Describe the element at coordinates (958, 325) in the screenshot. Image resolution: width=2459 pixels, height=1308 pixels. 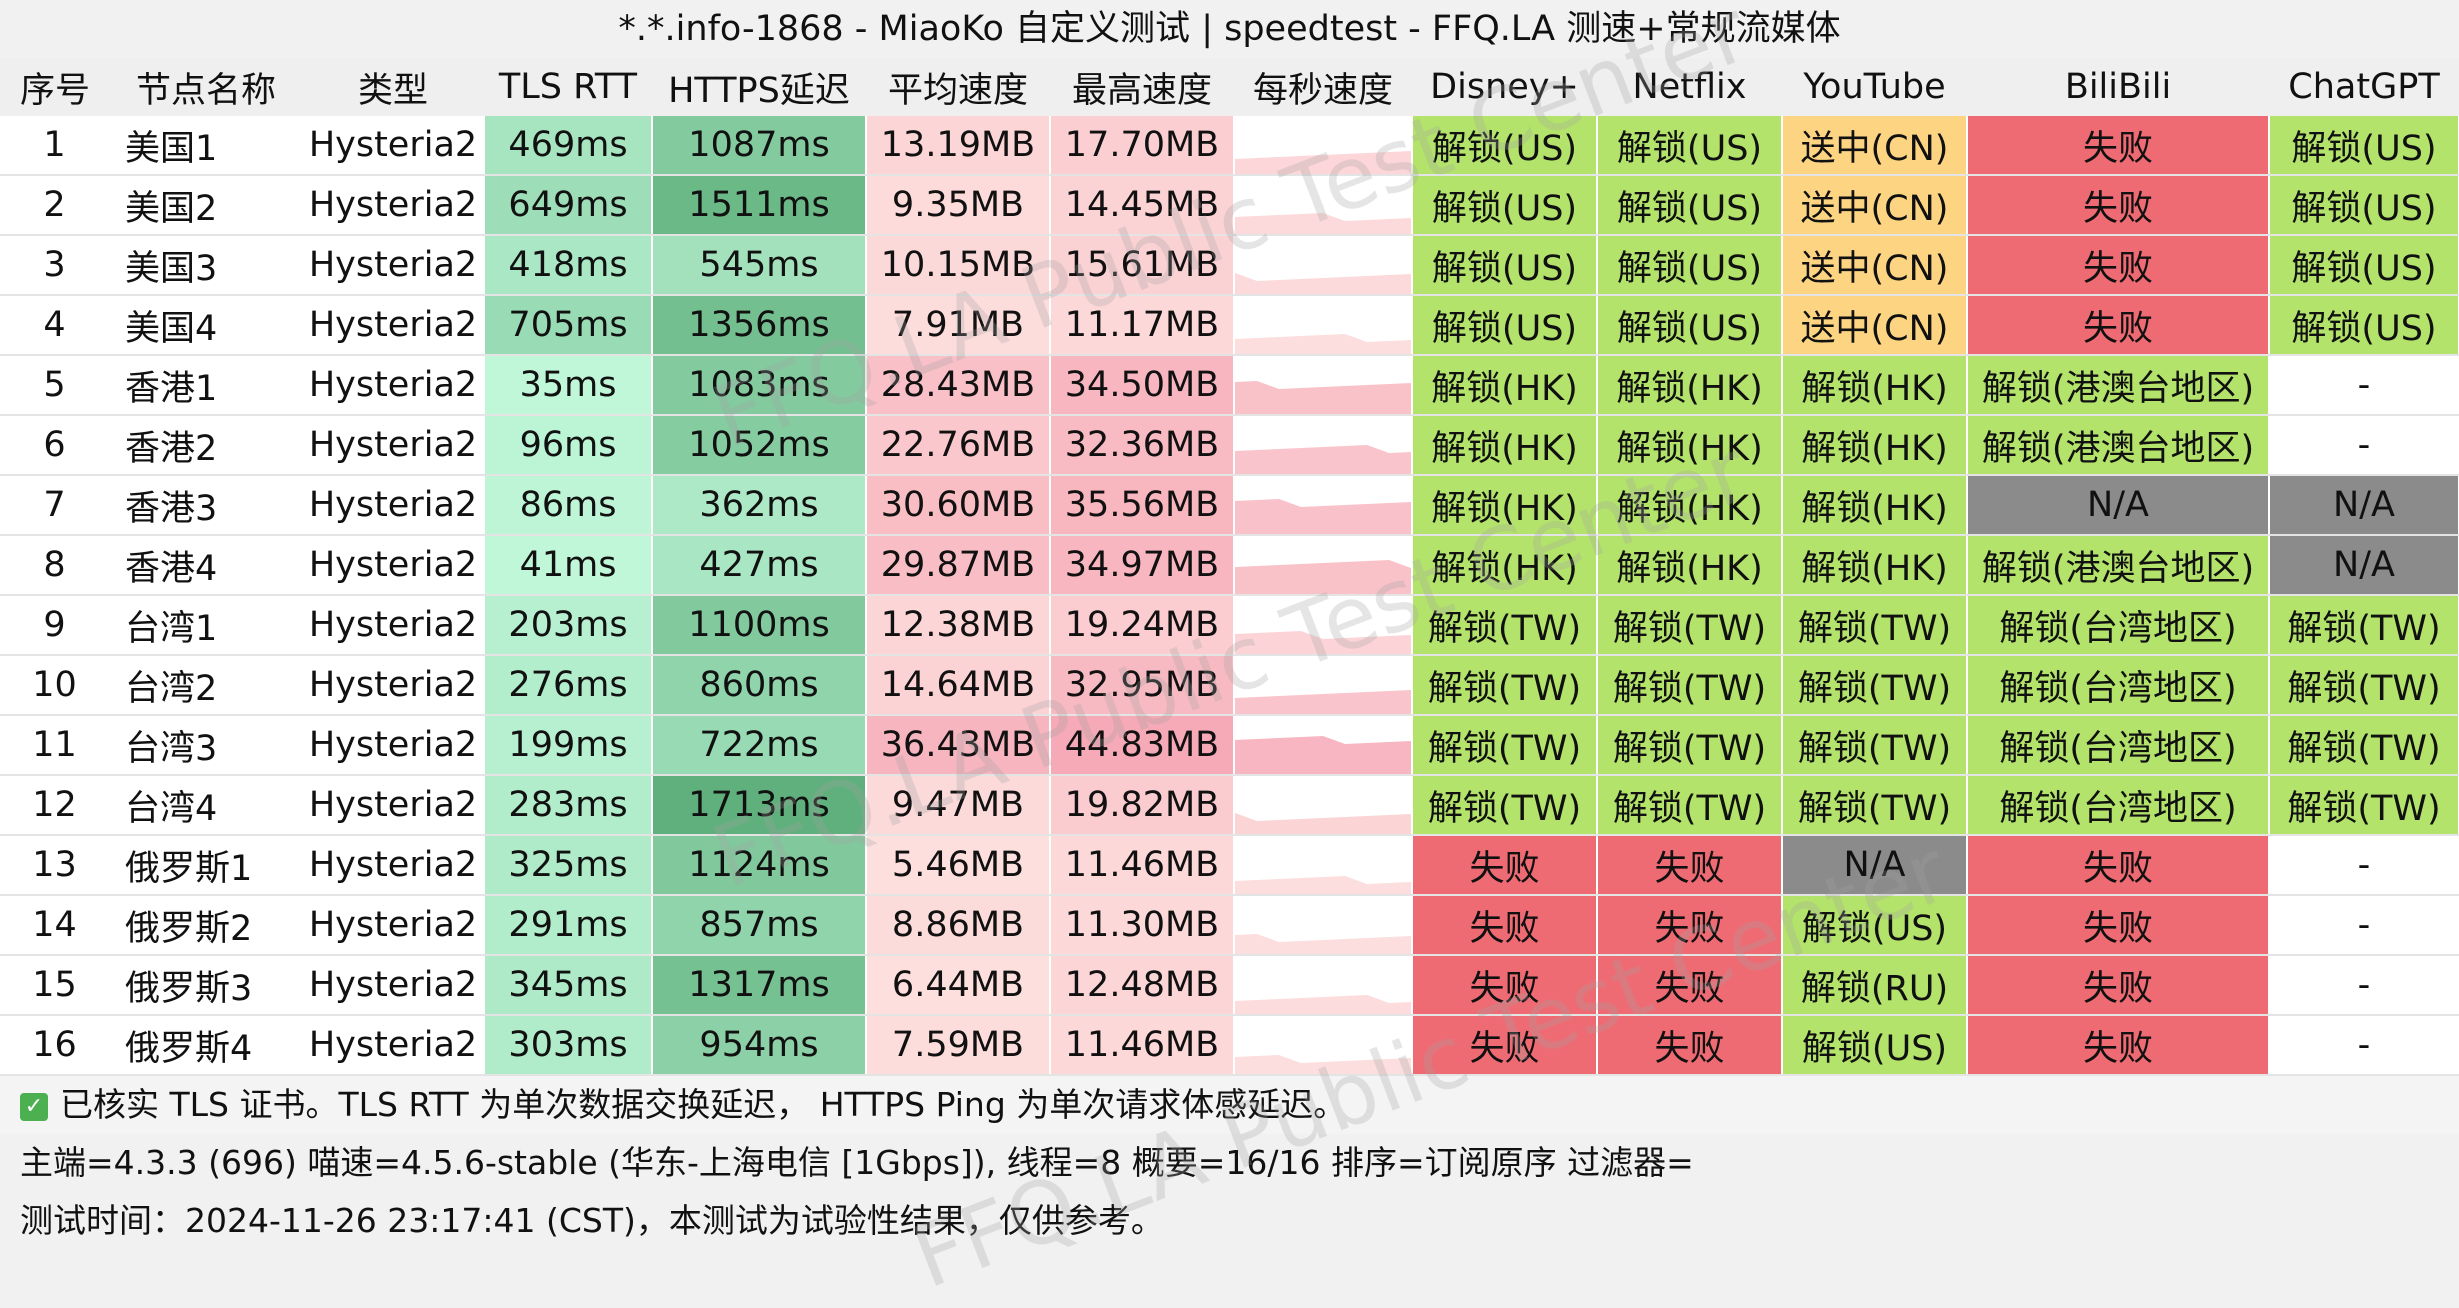
I see `cell-avg-speed: 7.91MB` at that location.